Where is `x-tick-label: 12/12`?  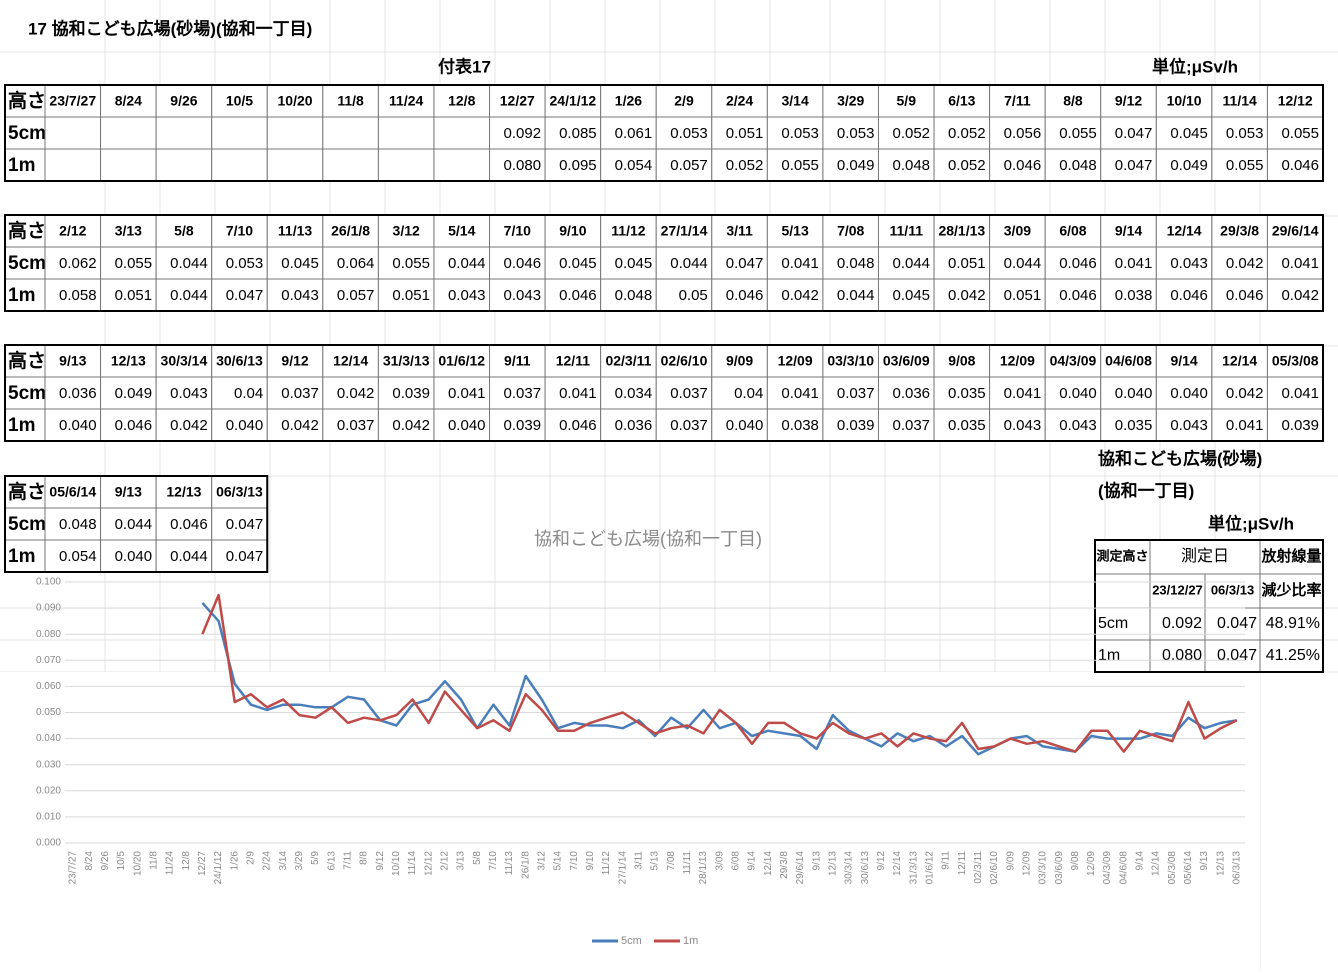 x-tick-label: 12/12 is located at coordinates (428, 863).